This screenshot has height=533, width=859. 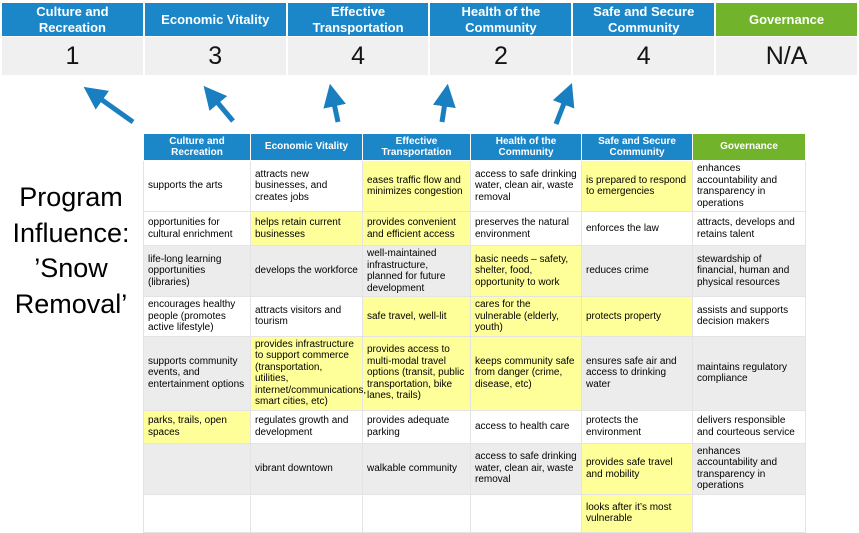 What do you see at coordinates (786, 56) in the screenshot?
I see `summary-score: N/A` at bounding box center [786, 56].